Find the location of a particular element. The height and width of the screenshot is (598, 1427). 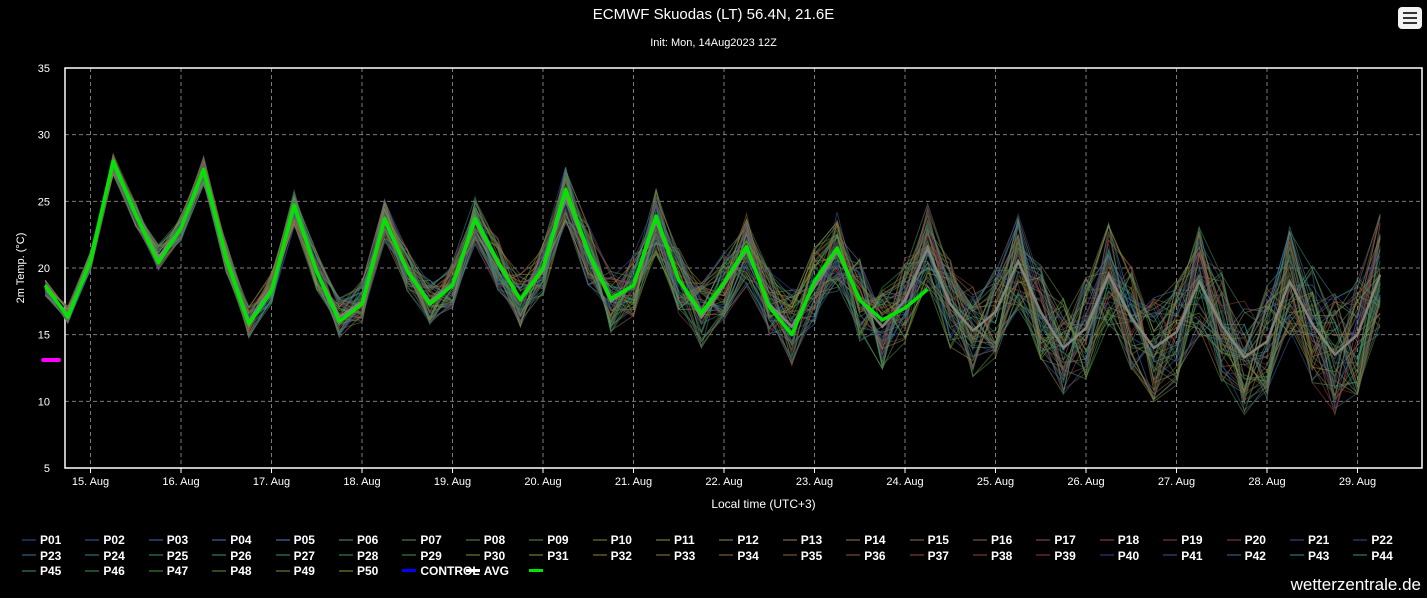

legend-item-p38: P38 is located at coordinates (993, 555).